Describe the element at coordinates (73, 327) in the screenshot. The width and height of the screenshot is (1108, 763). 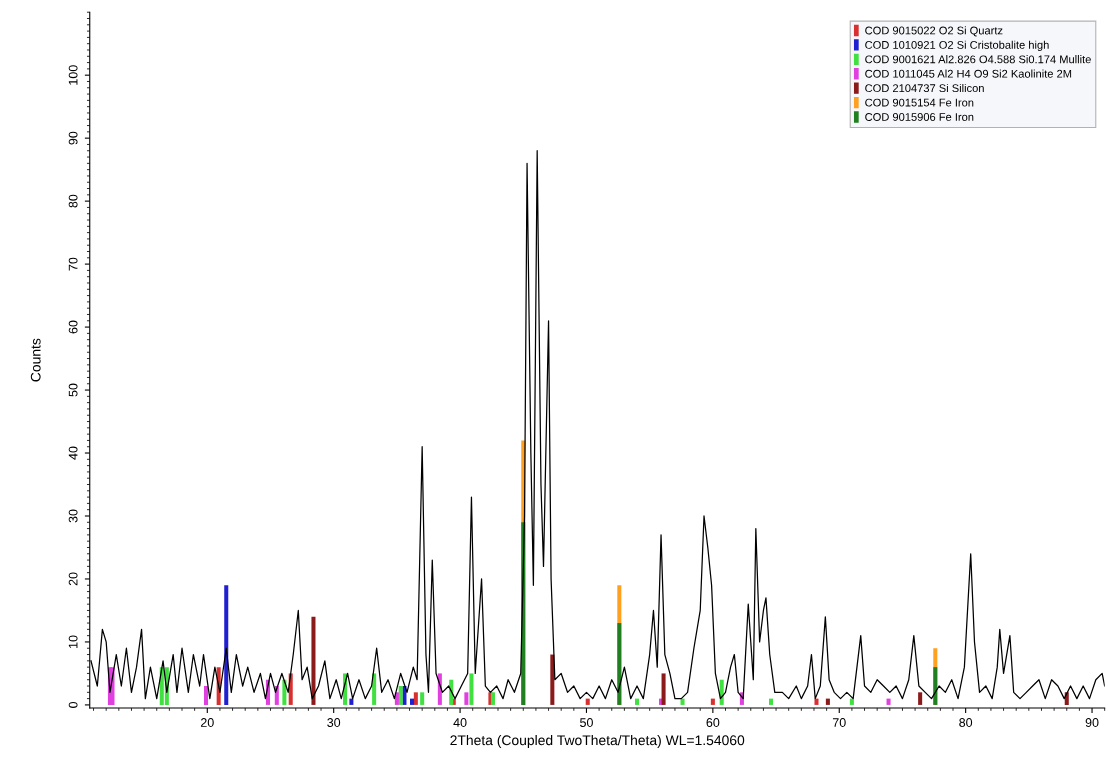
I see `y-tick-label: 60` at that location.